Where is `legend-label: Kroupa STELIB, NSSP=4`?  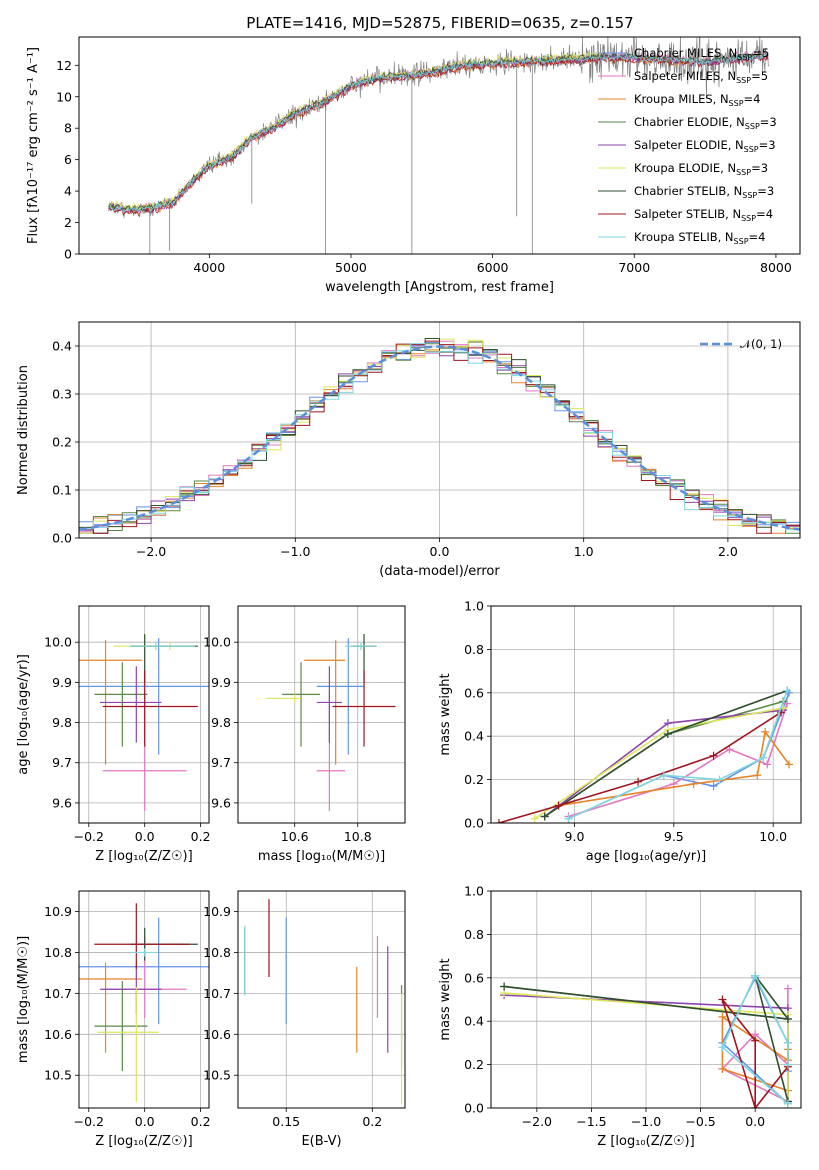 legend-label: Kroupa STELIB, NSSP=4 is located at coordinates (699, 238).